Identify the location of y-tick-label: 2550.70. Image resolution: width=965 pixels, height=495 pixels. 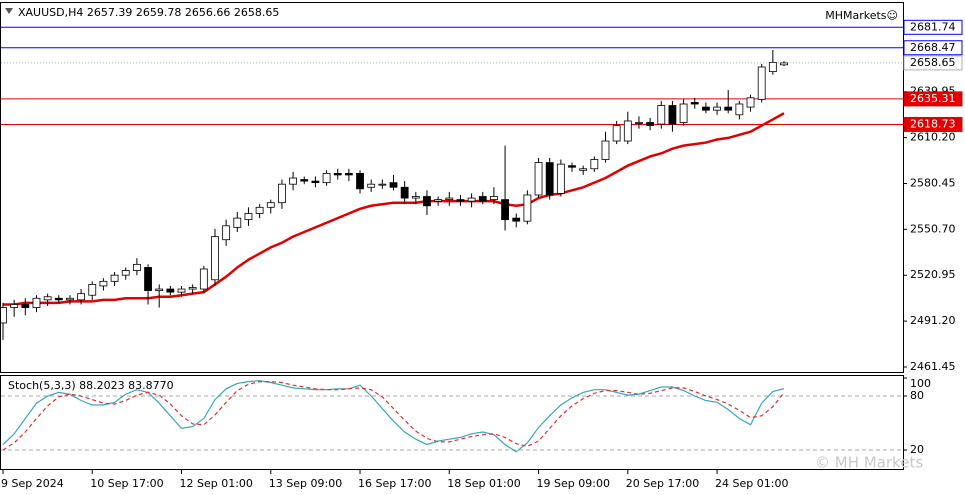
(933, 228).